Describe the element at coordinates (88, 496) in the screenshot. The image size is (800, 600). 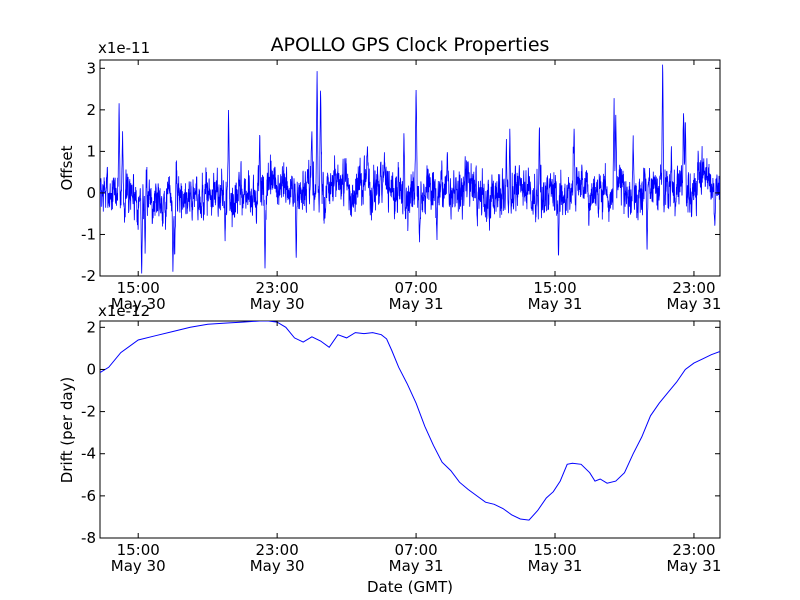
I see `drift-y-tick-label: -6` at that location.